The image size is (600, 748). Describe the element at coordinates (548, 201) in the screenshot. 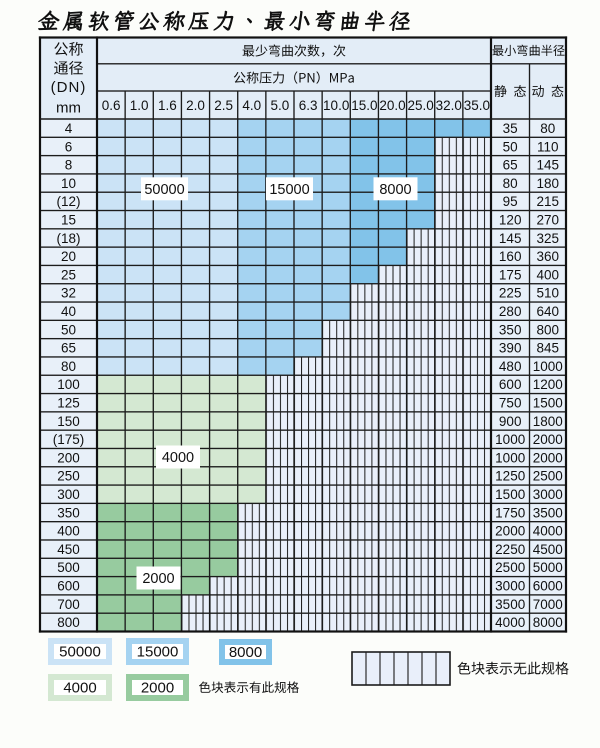

I see `svg-text: 215` at that location.